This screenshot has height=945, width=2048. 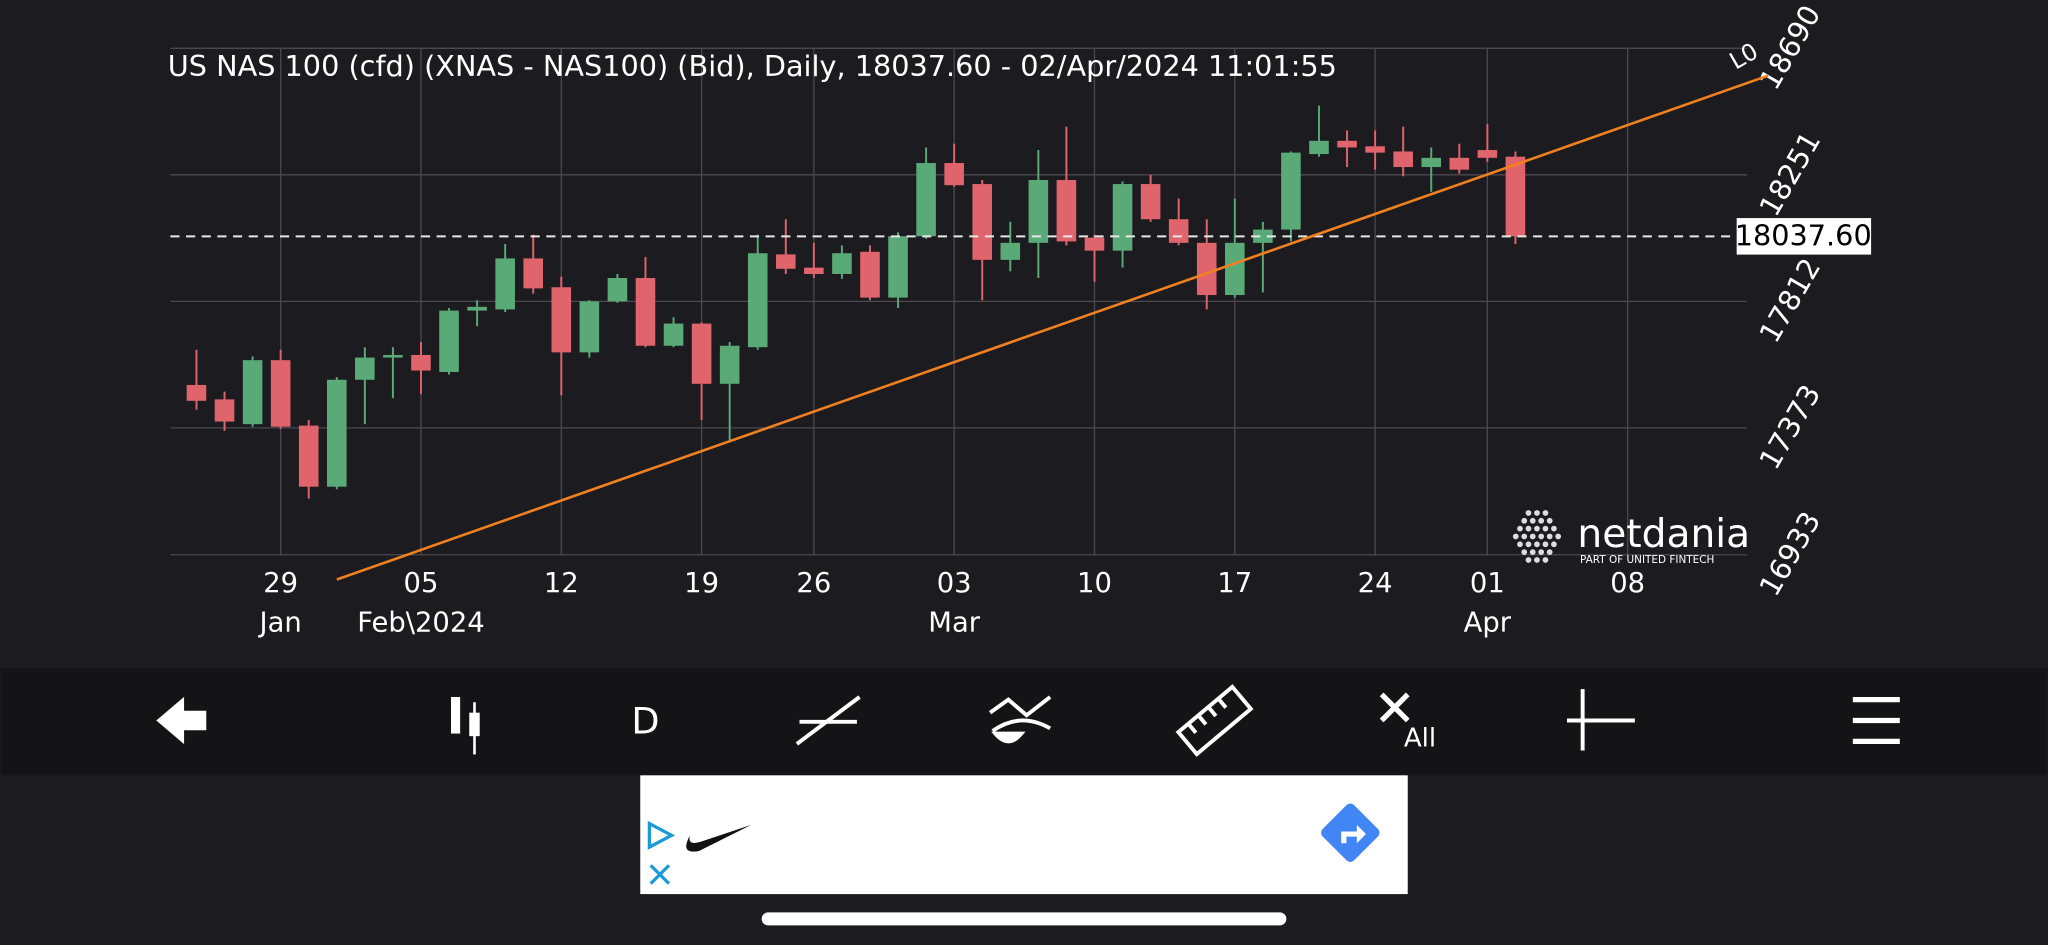 What do you see at coordinates (813, 583) in the screenshot?
I see `x-tick-label: 26` at bounding box center [813, 583].